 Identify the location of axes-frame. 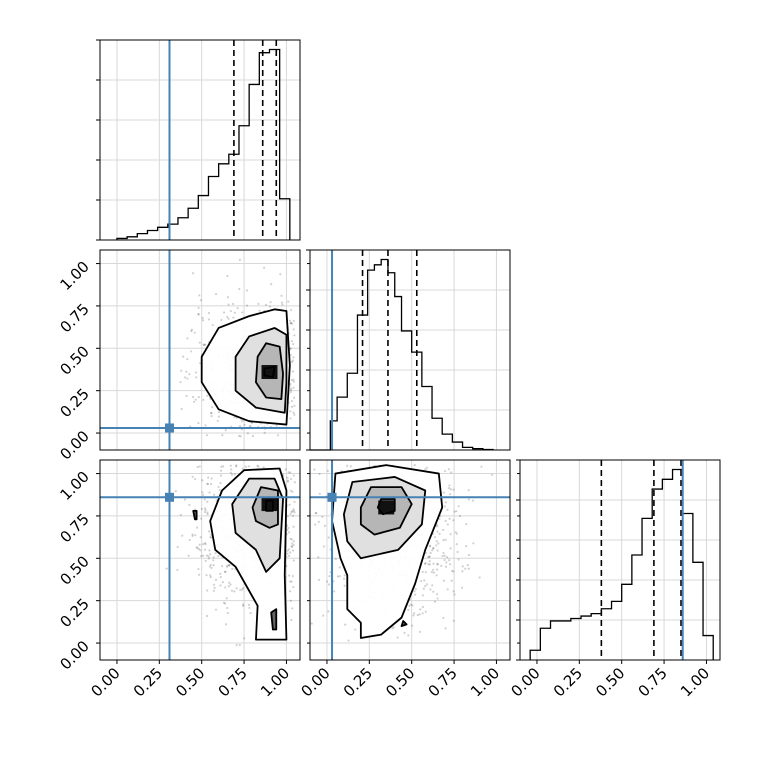
(200, 560).